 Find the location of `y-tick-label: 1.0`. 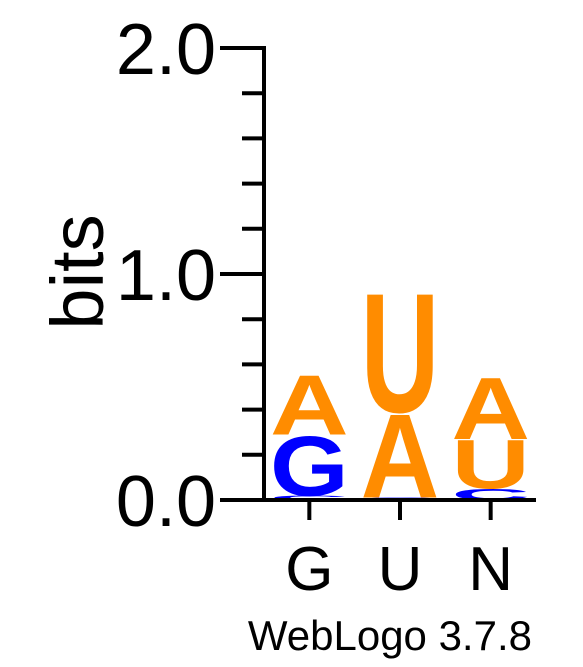

y-tick-label: 1.0 is located at coordinates (166, 276).